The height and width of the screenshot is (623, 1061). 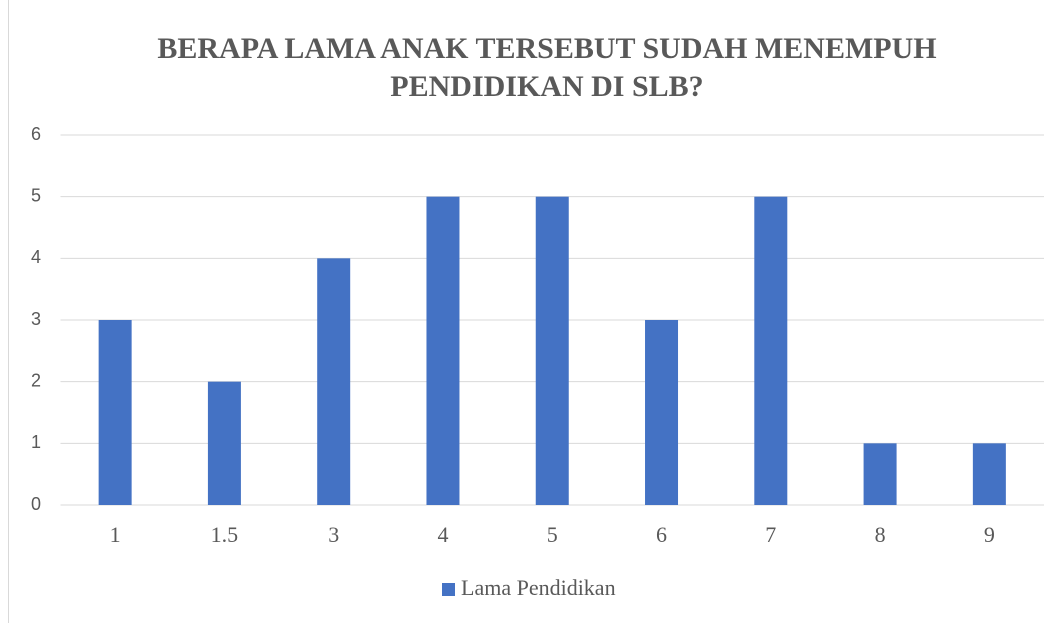 I want to click on y-tick-label: 0, so click(x=36, y=504).